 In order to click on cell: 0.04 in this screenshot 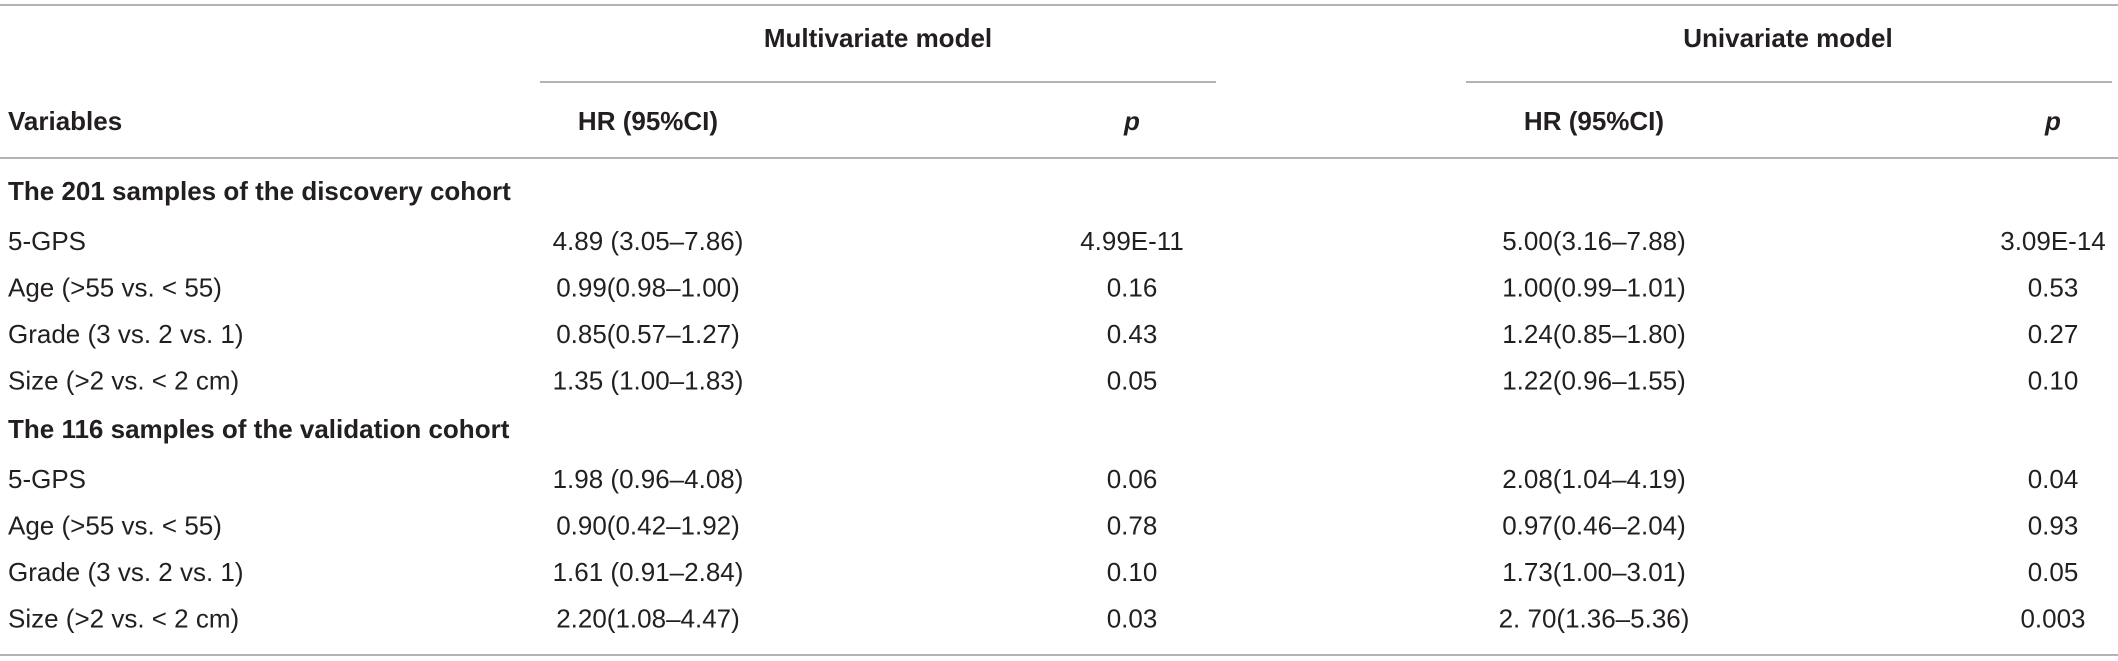, I will do `click(2053, 479)`.